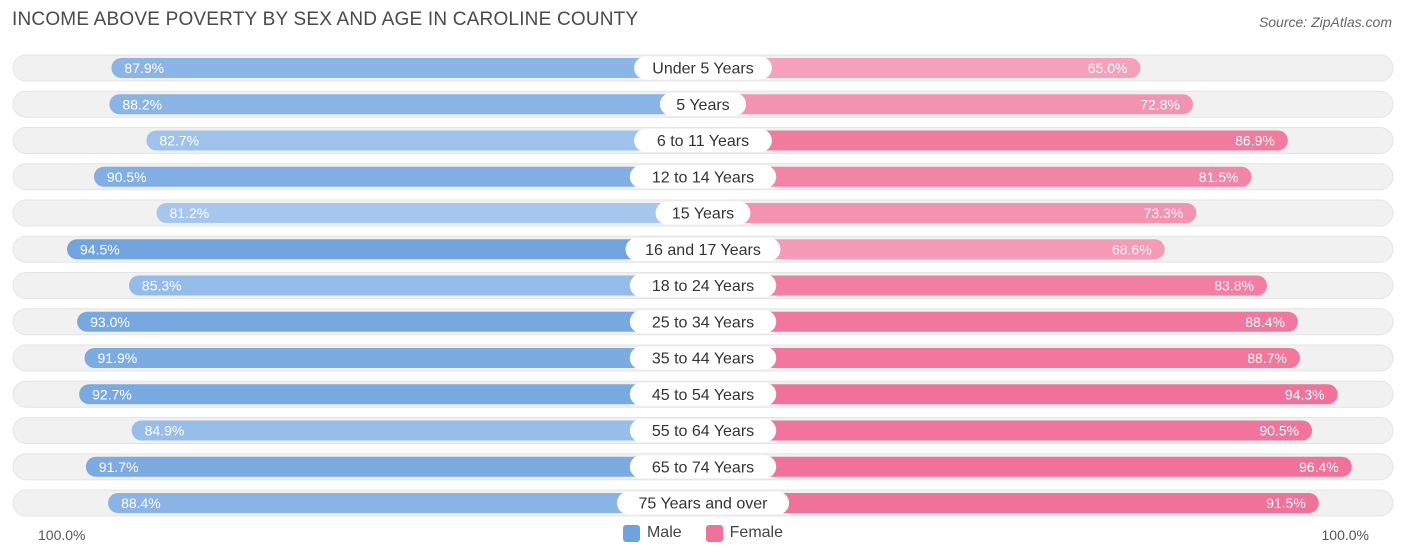  Describe the element at coordinates (179, 141) in the screenshot. I see `male-value-label: 82.7%` at that location.